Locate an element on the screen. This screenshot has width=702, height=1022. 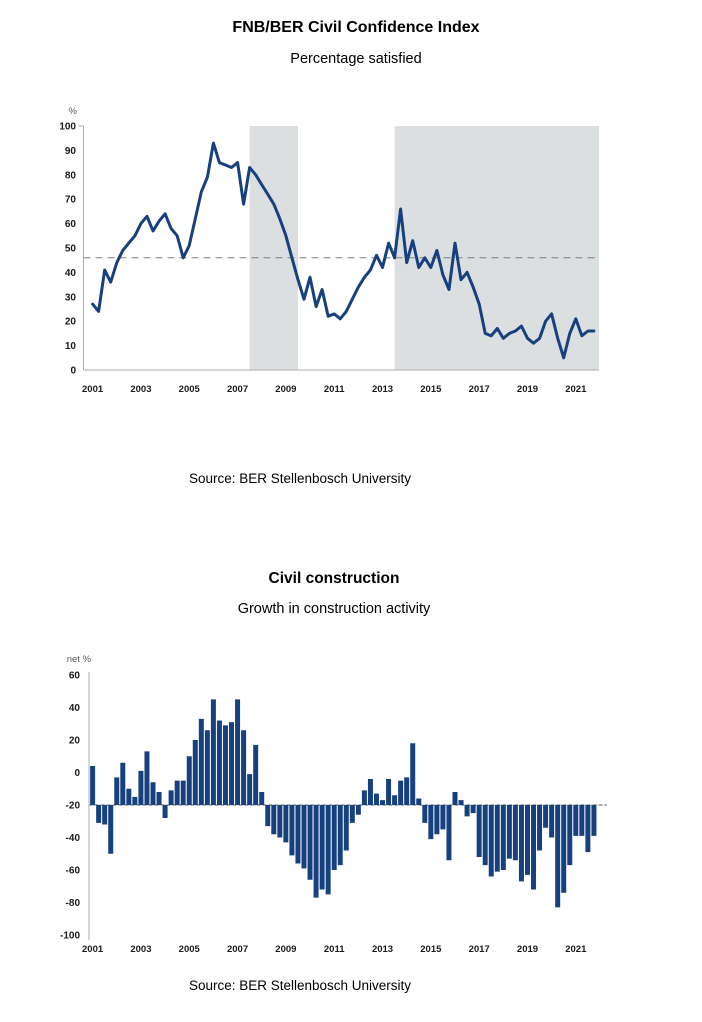
confidence-chart-source: Source: BER Stellenbosch University is located at coordinates (300, 478).